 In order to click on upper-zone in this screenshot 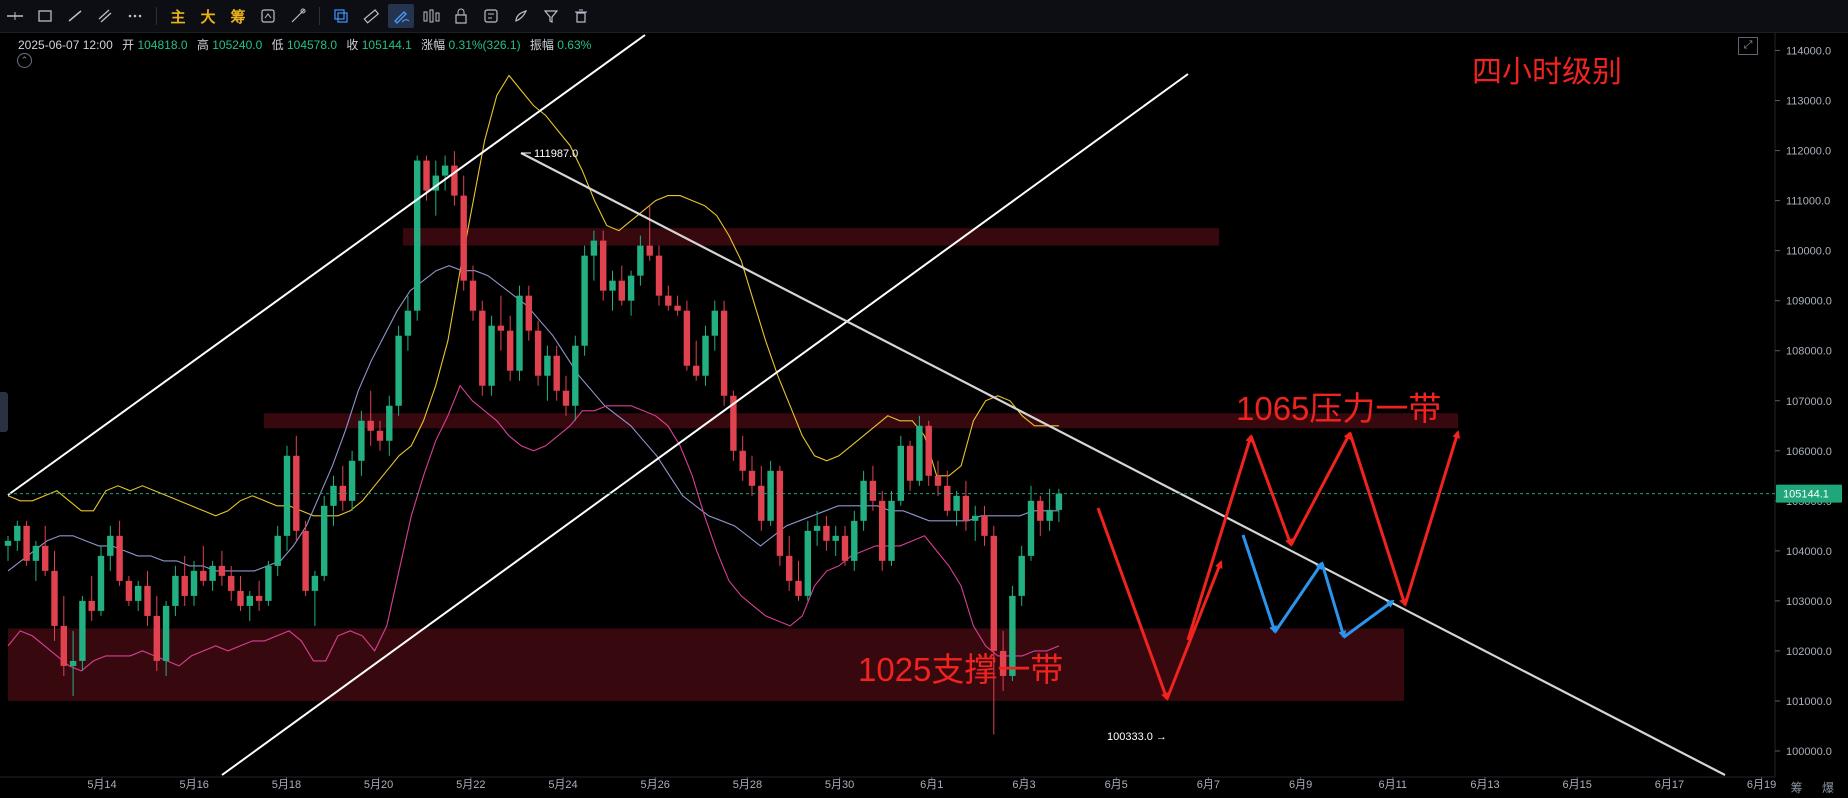, I will do `click(811, 237)`.